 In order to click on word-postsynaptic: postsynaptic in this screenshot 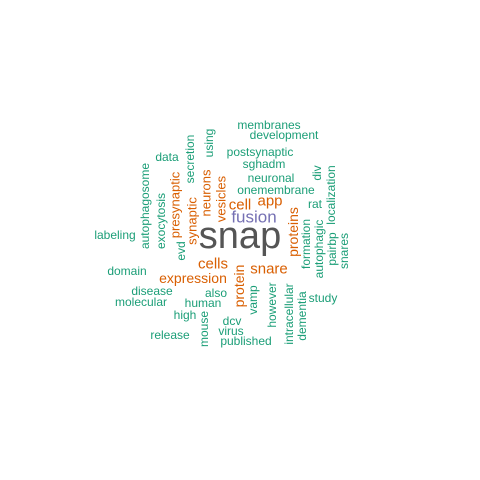, I will do `click(260, 152)`.